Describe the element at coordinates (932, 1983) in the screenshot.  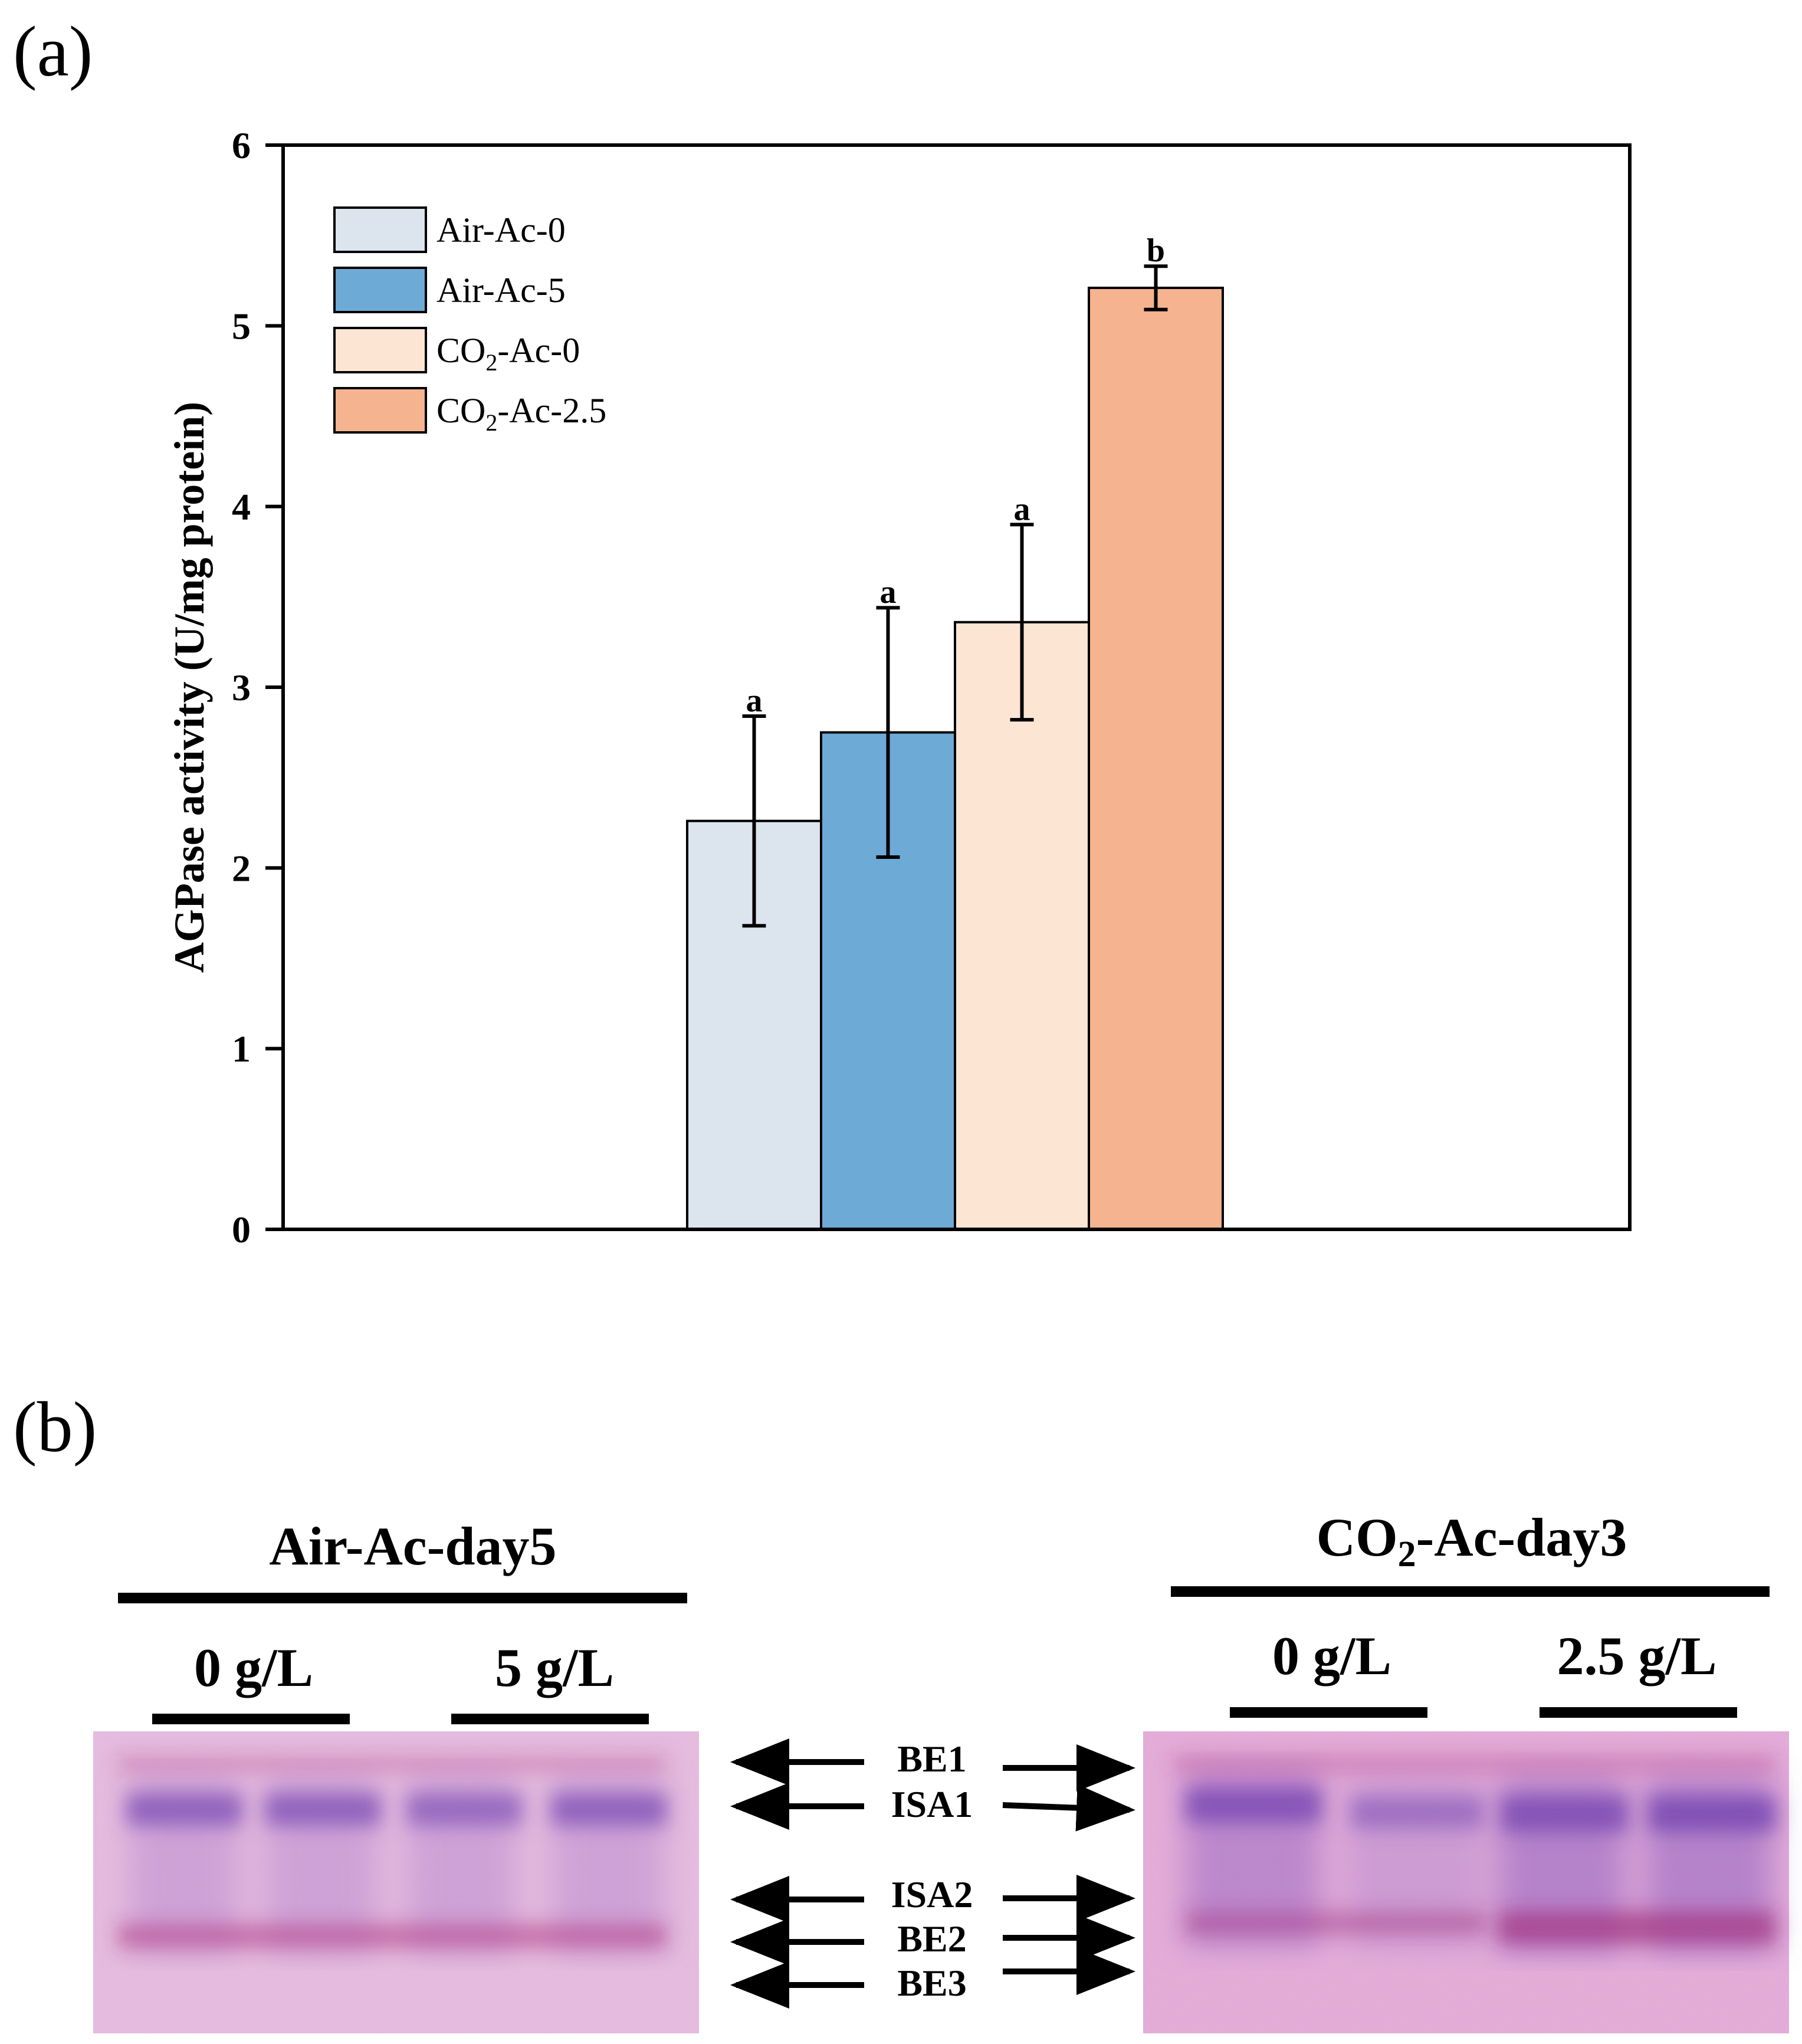
I see `band-label-be3: BE3` at that location.